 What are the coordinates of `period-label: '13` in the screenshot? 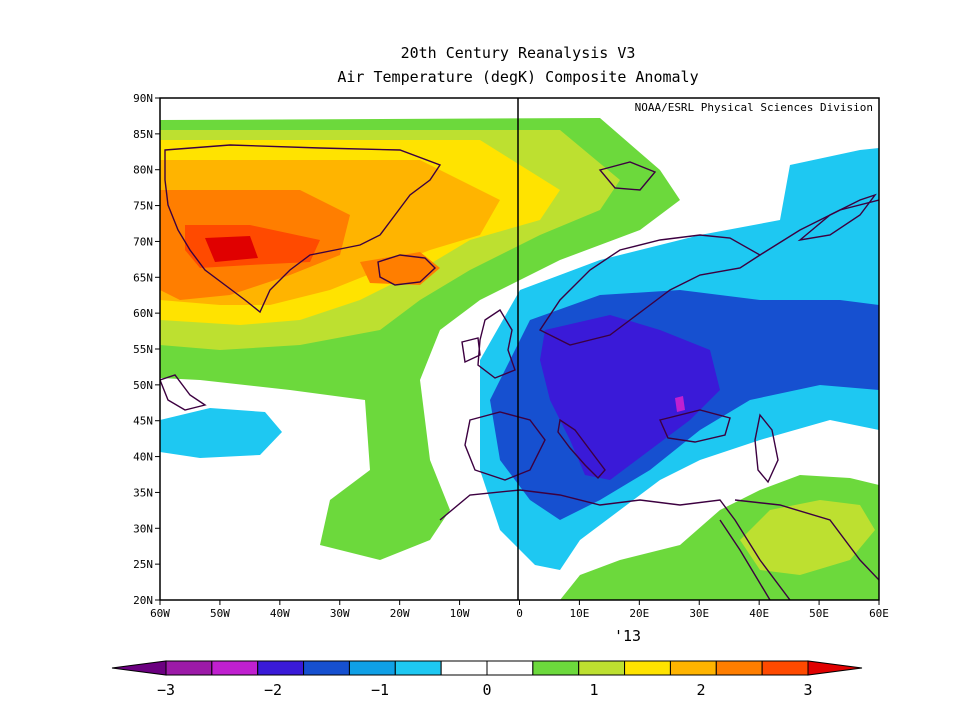 It's located at (627, 636).